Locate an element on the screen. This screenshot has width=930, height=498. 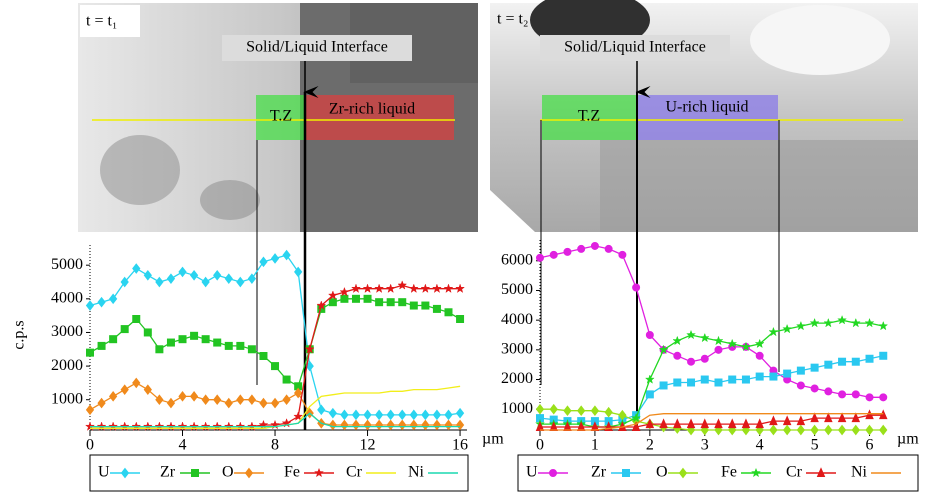
y-tick-label: 2000 is located at coordinates (67, 365).